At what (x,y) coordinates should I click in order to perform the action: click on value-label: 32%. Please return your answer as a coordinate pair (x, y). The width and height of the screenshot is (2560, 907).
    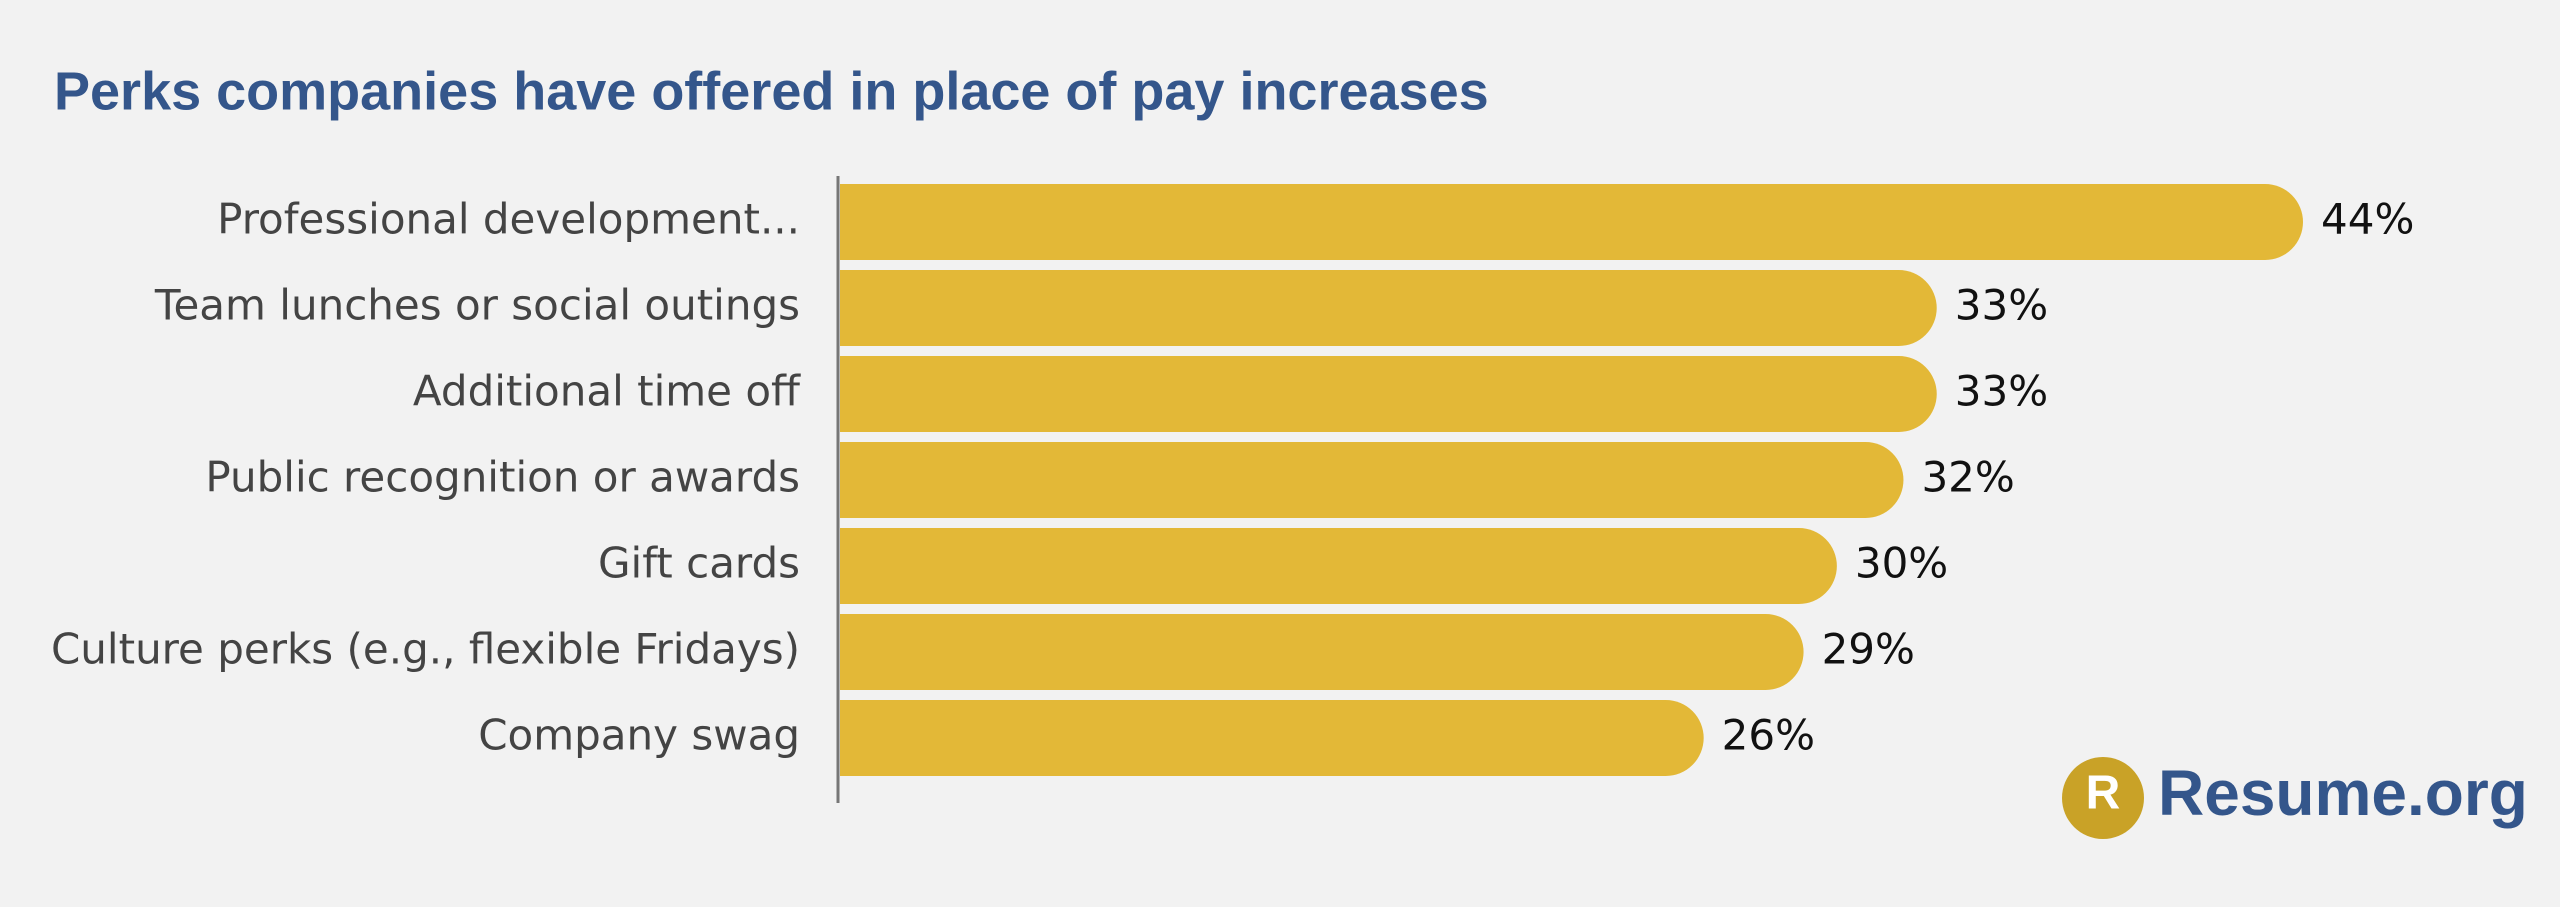
    Looking at the image, I should click on (1967, 477).